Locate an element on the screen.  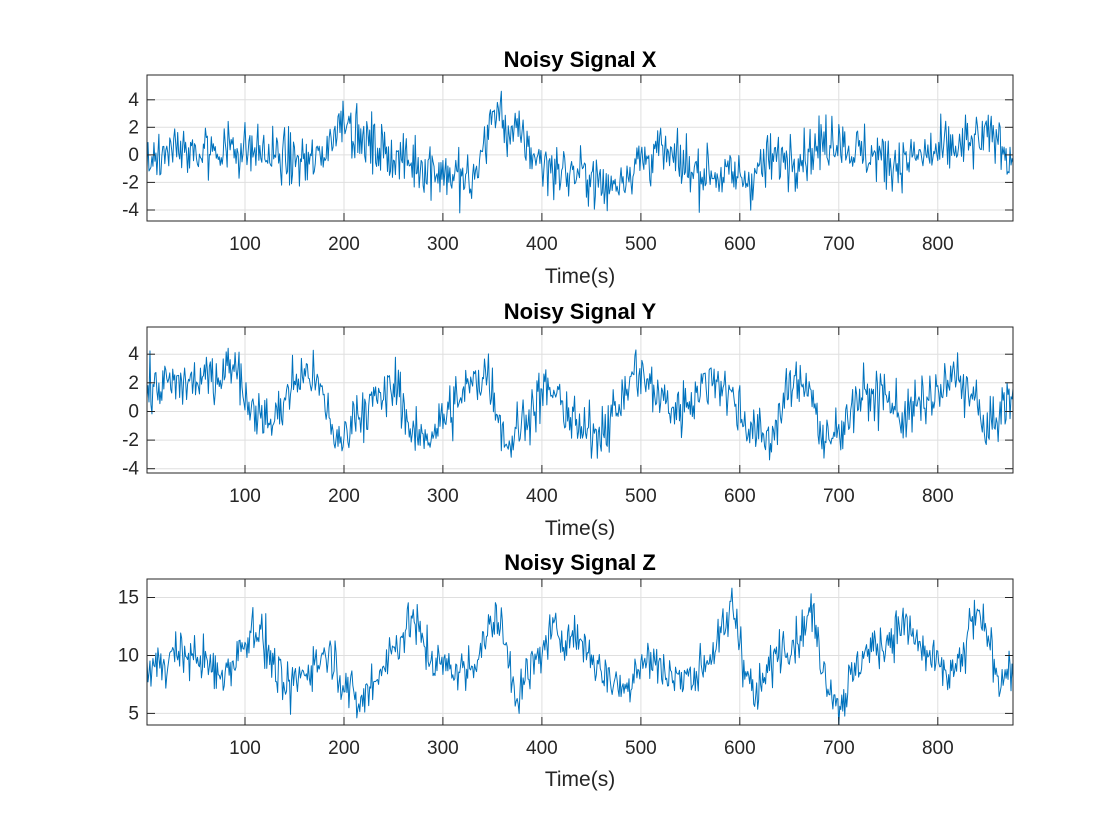
subplot-title: Noisy Signal X is located at coordinates (580, 59).